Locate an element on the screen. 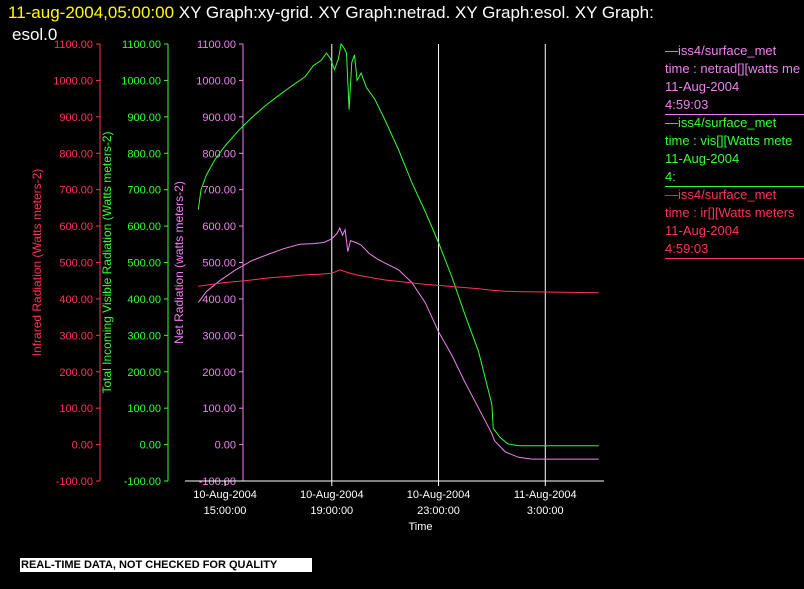 The width and height of the screenshot is (804, 589). legend-variable: time : ir[][Watts meters is located at coordinates (730, 212).